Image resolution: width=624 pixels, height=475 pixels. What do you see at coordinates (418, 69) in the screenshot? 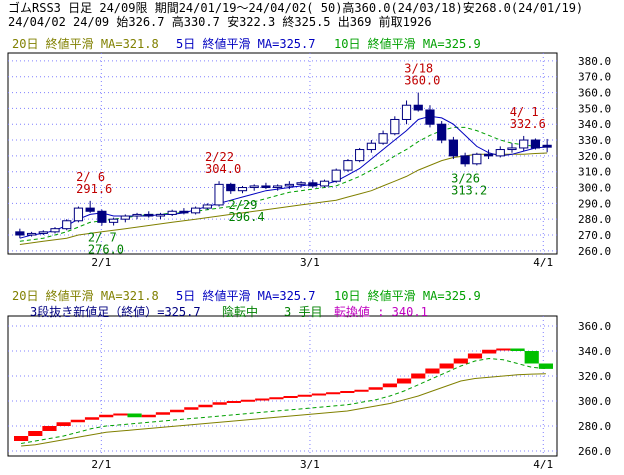
I see `annotation-date: 3/18` at bounding box center [418, 69].